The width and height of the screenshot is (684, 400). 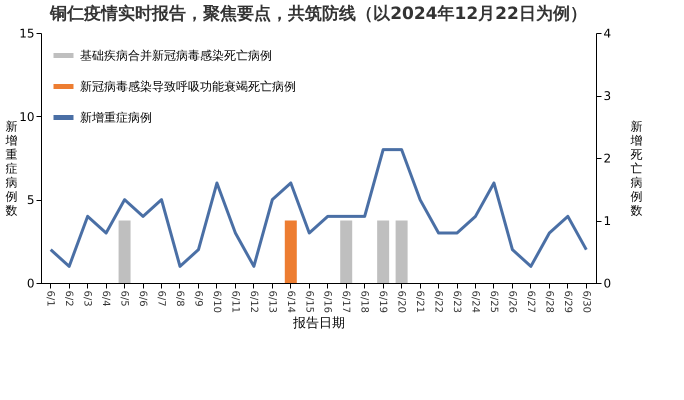 I want to click on x-tick-label: 6/22, so click(x=438, y=301).